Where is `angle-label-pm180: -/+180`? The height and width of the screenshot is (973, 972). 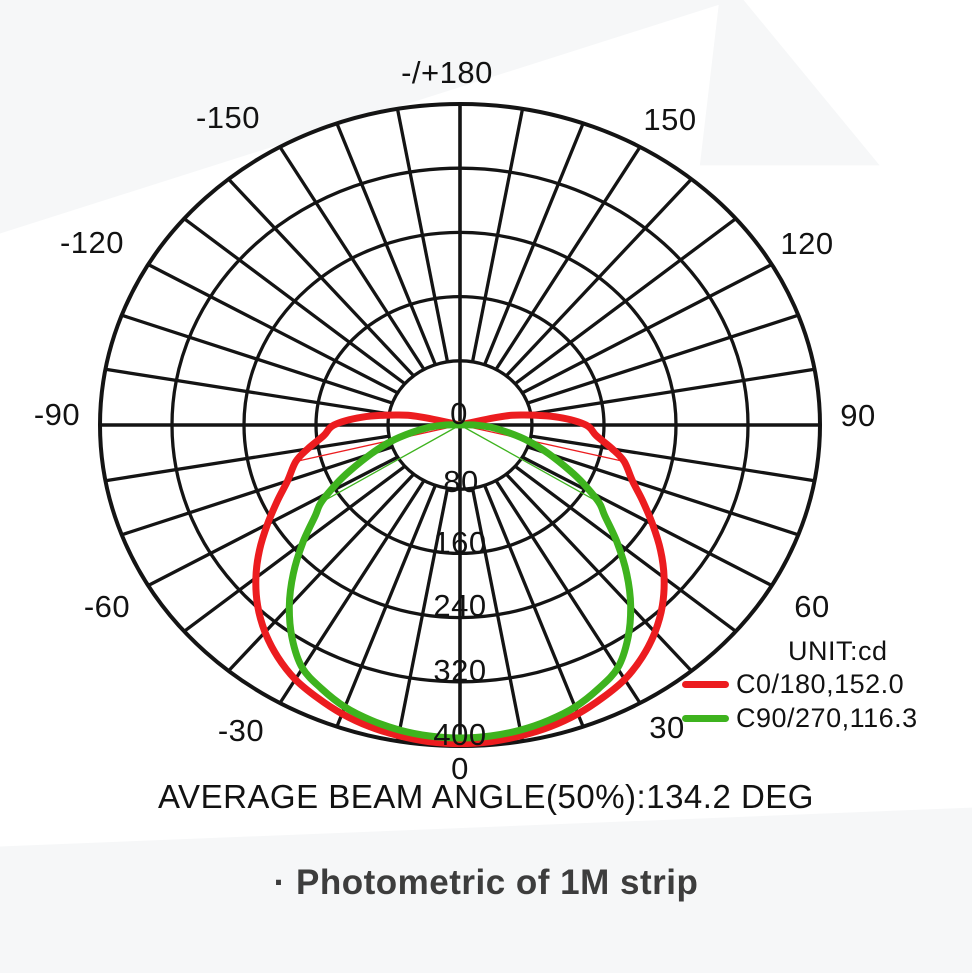 angle-label-pm180: -/+180 is located at coordinates (447, 72).